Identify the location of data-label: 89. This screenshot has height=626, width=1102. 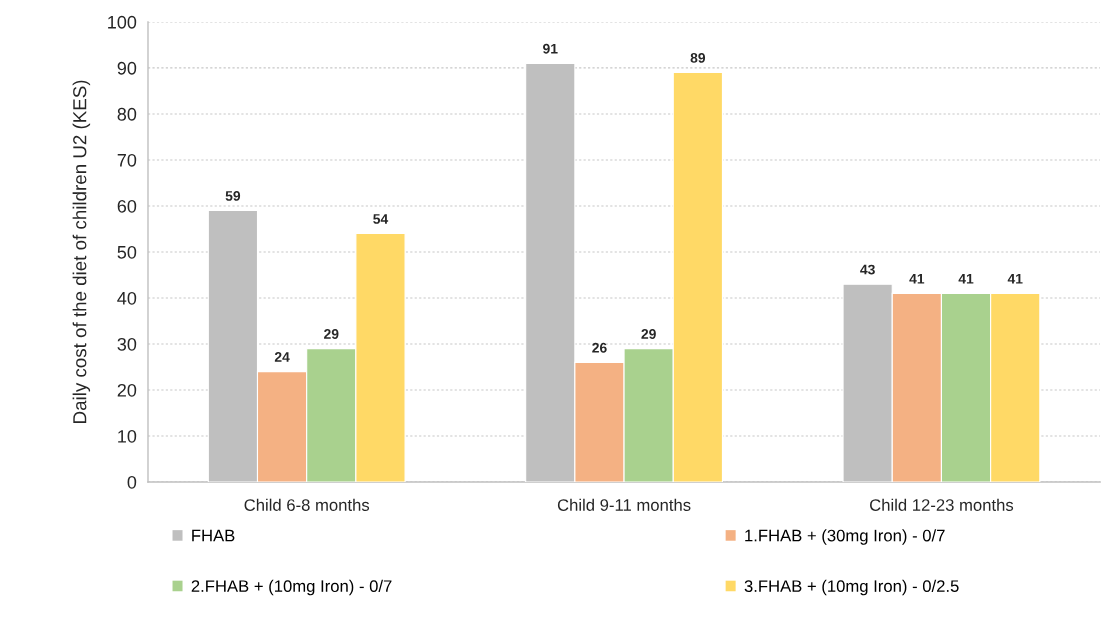
(698, 58).